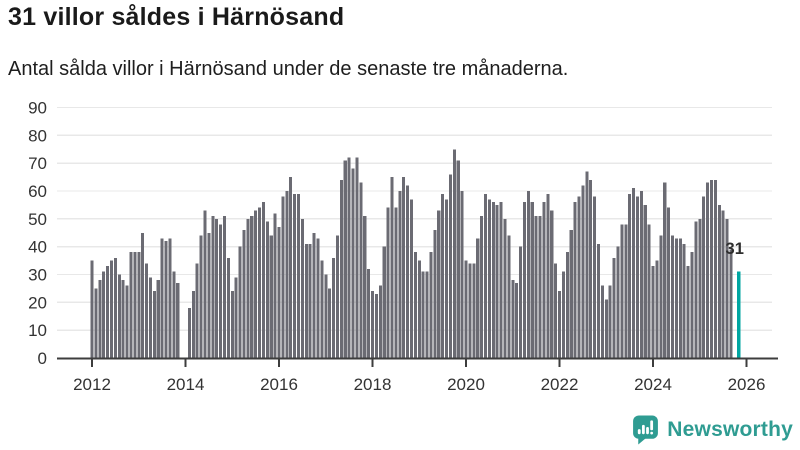 The width and height of the screenshot is (800, 450). What do you see at coordinates (37, 275) in the screenshot?
I see `svg-text: 30` at bounding box center [37, 275].